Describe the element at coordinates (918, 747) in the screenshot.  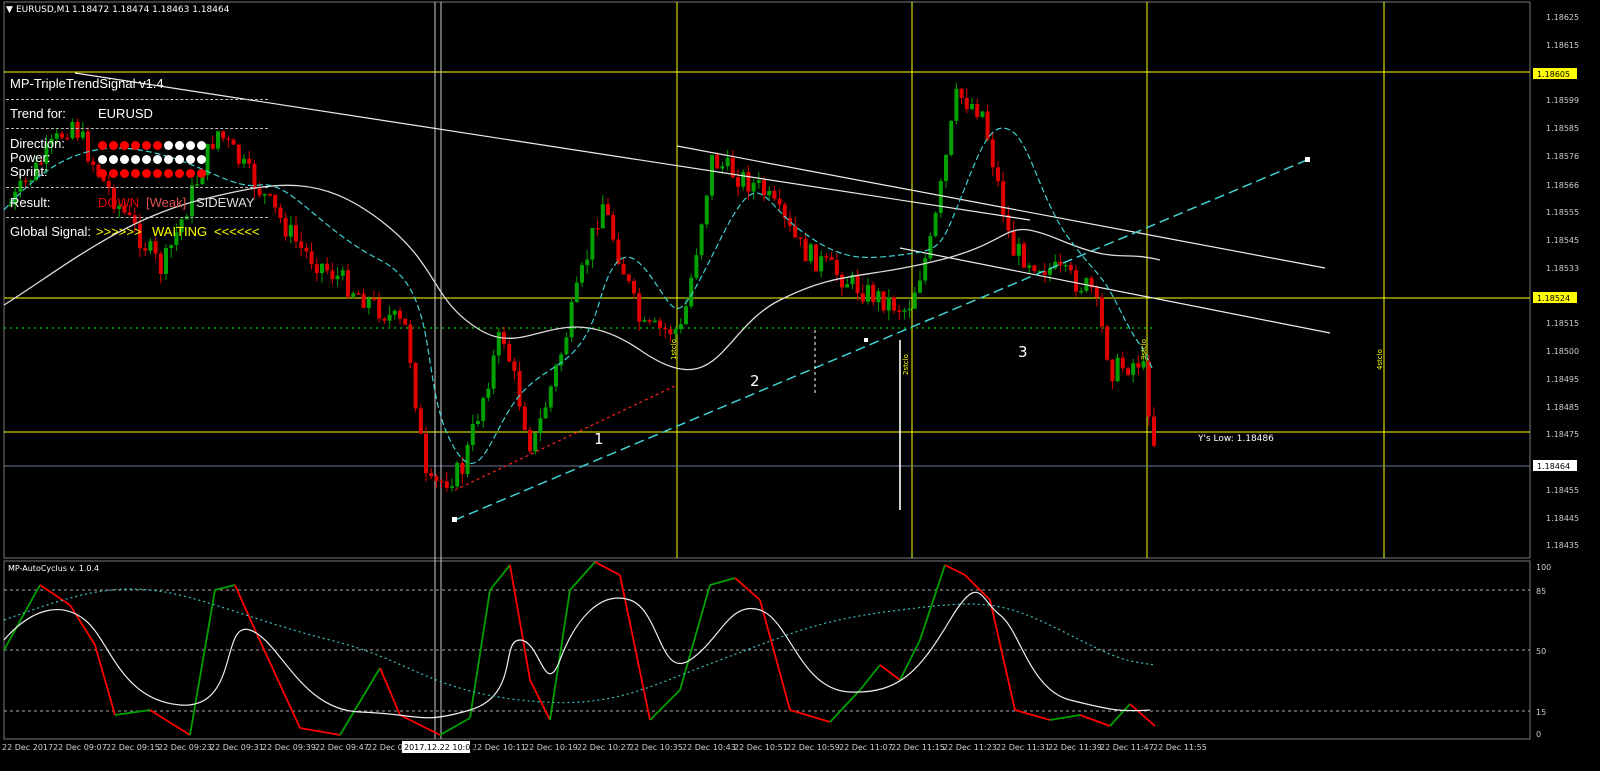
I see `time-tick: 22 Dec 11:15` at that location.